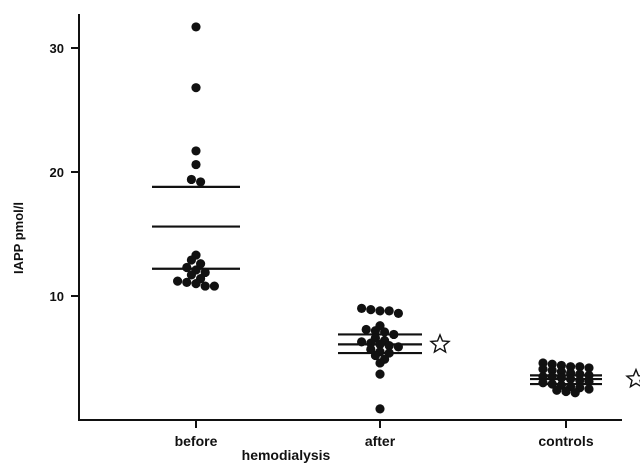  What do you see at coordinates (286, 455) in the screenshot?
I see `group-label-hemodialysis: hemodialysis` at bounding box center [286, 455].